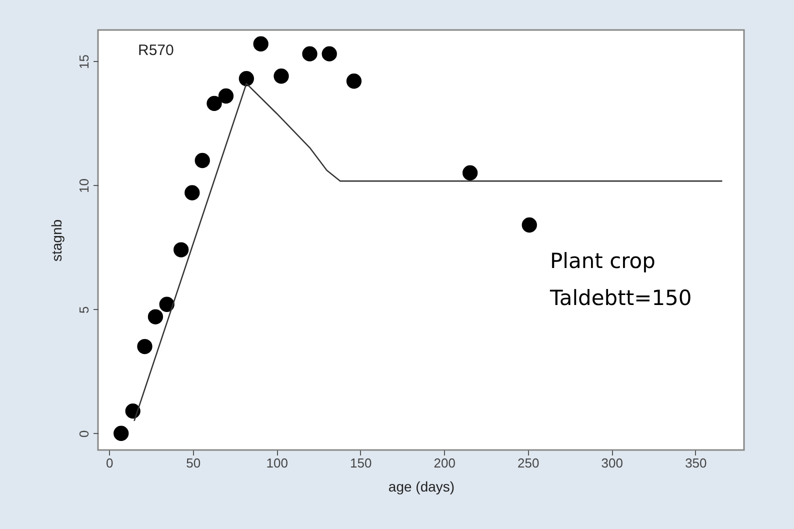 The width and height of the screenshot is (794, 529). I want to click on y-tick-label: 15, so click(84, 61).